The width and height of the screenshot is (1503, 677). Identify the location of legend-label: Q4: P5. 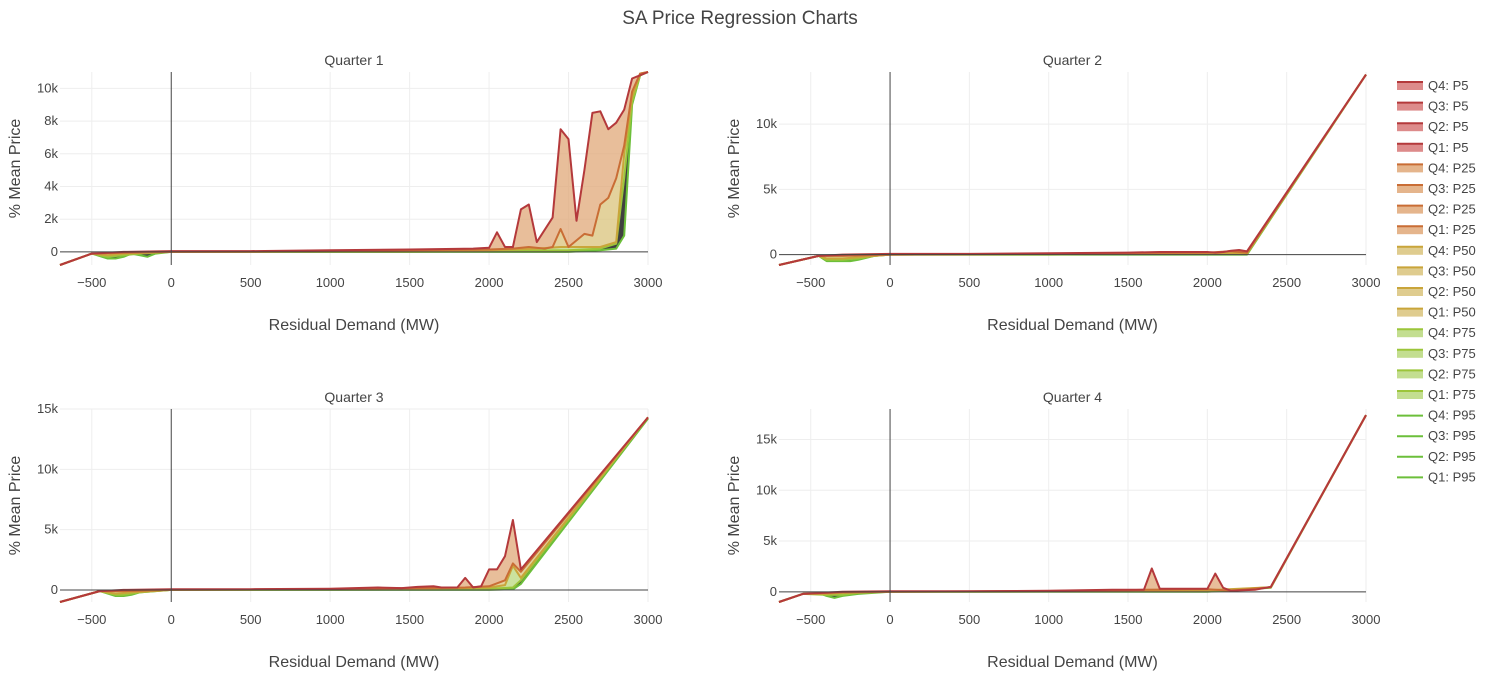
(1448, 85).